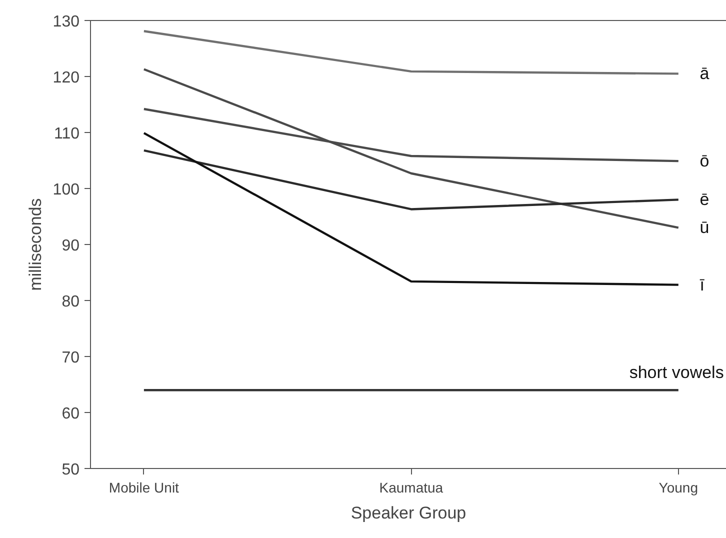 The image size is (726, 538). I want to click on y-tick-label: 70, so click(71, 358).